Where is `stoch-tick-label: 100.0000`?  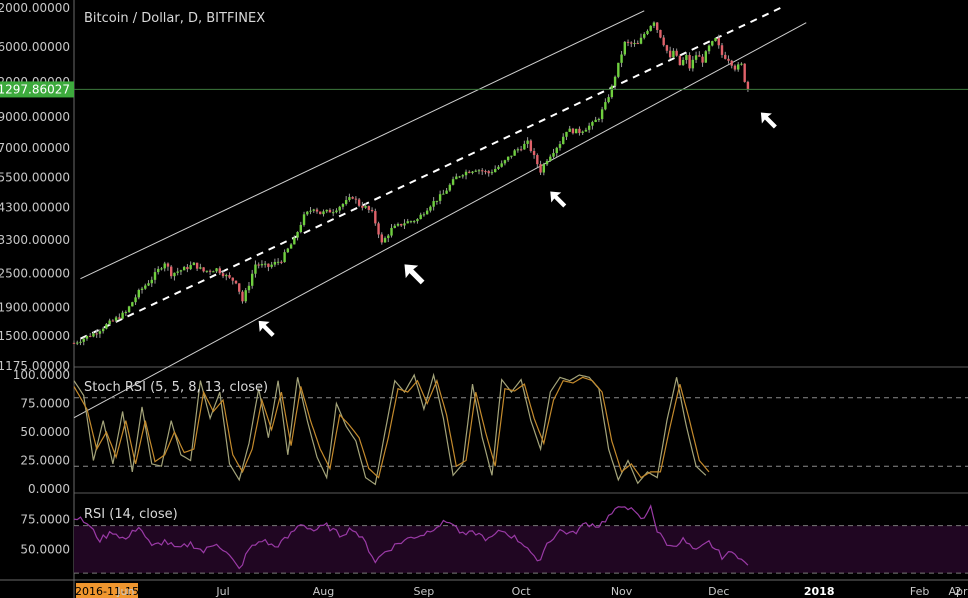
stoch-tick-label: 100.0000 is located at coordinates (41, 375).